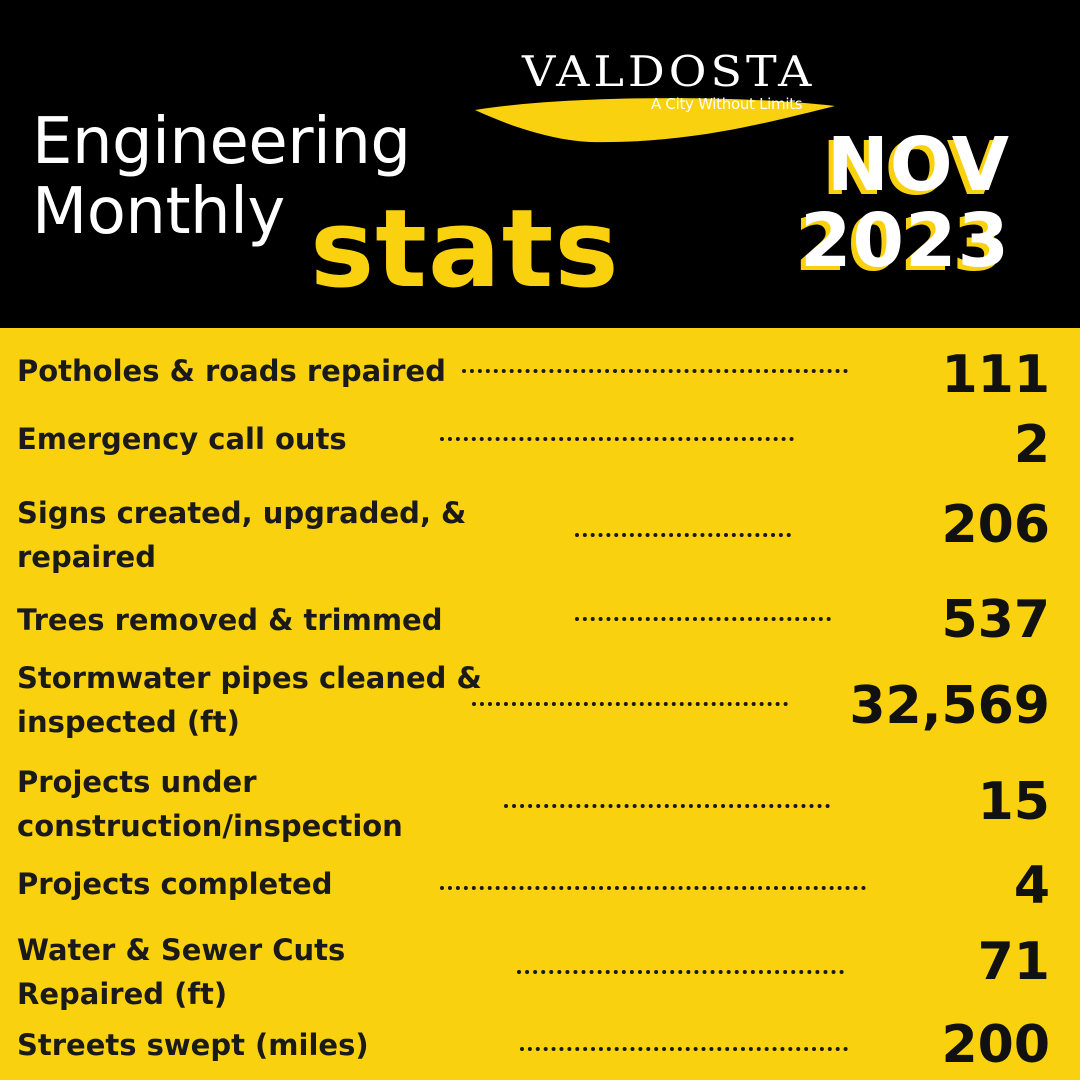 Image resolution: width=1080 pixels, height=1080 pixels. What do you see at coordinates (242, 513) in the screenshot?
I see `stat-label-line: Signs created, upgraded, &` at bounding box center [242, 513].